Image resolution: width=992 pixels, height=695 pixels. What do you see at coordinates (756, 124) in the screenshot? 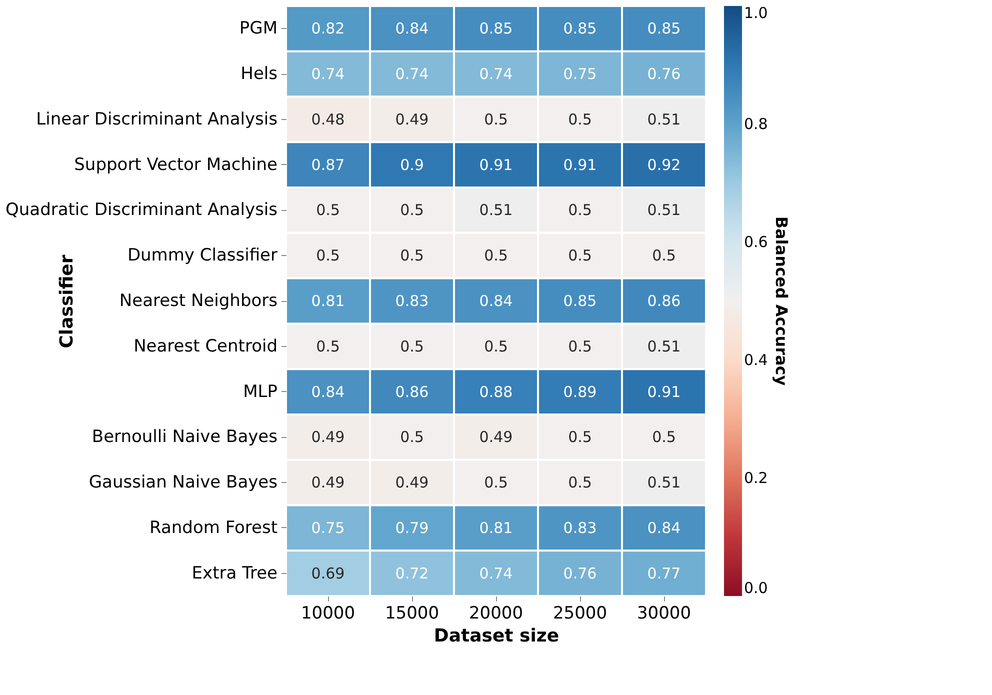
I see `color-bar-label: 0.8` at bounding box center [756, 124].